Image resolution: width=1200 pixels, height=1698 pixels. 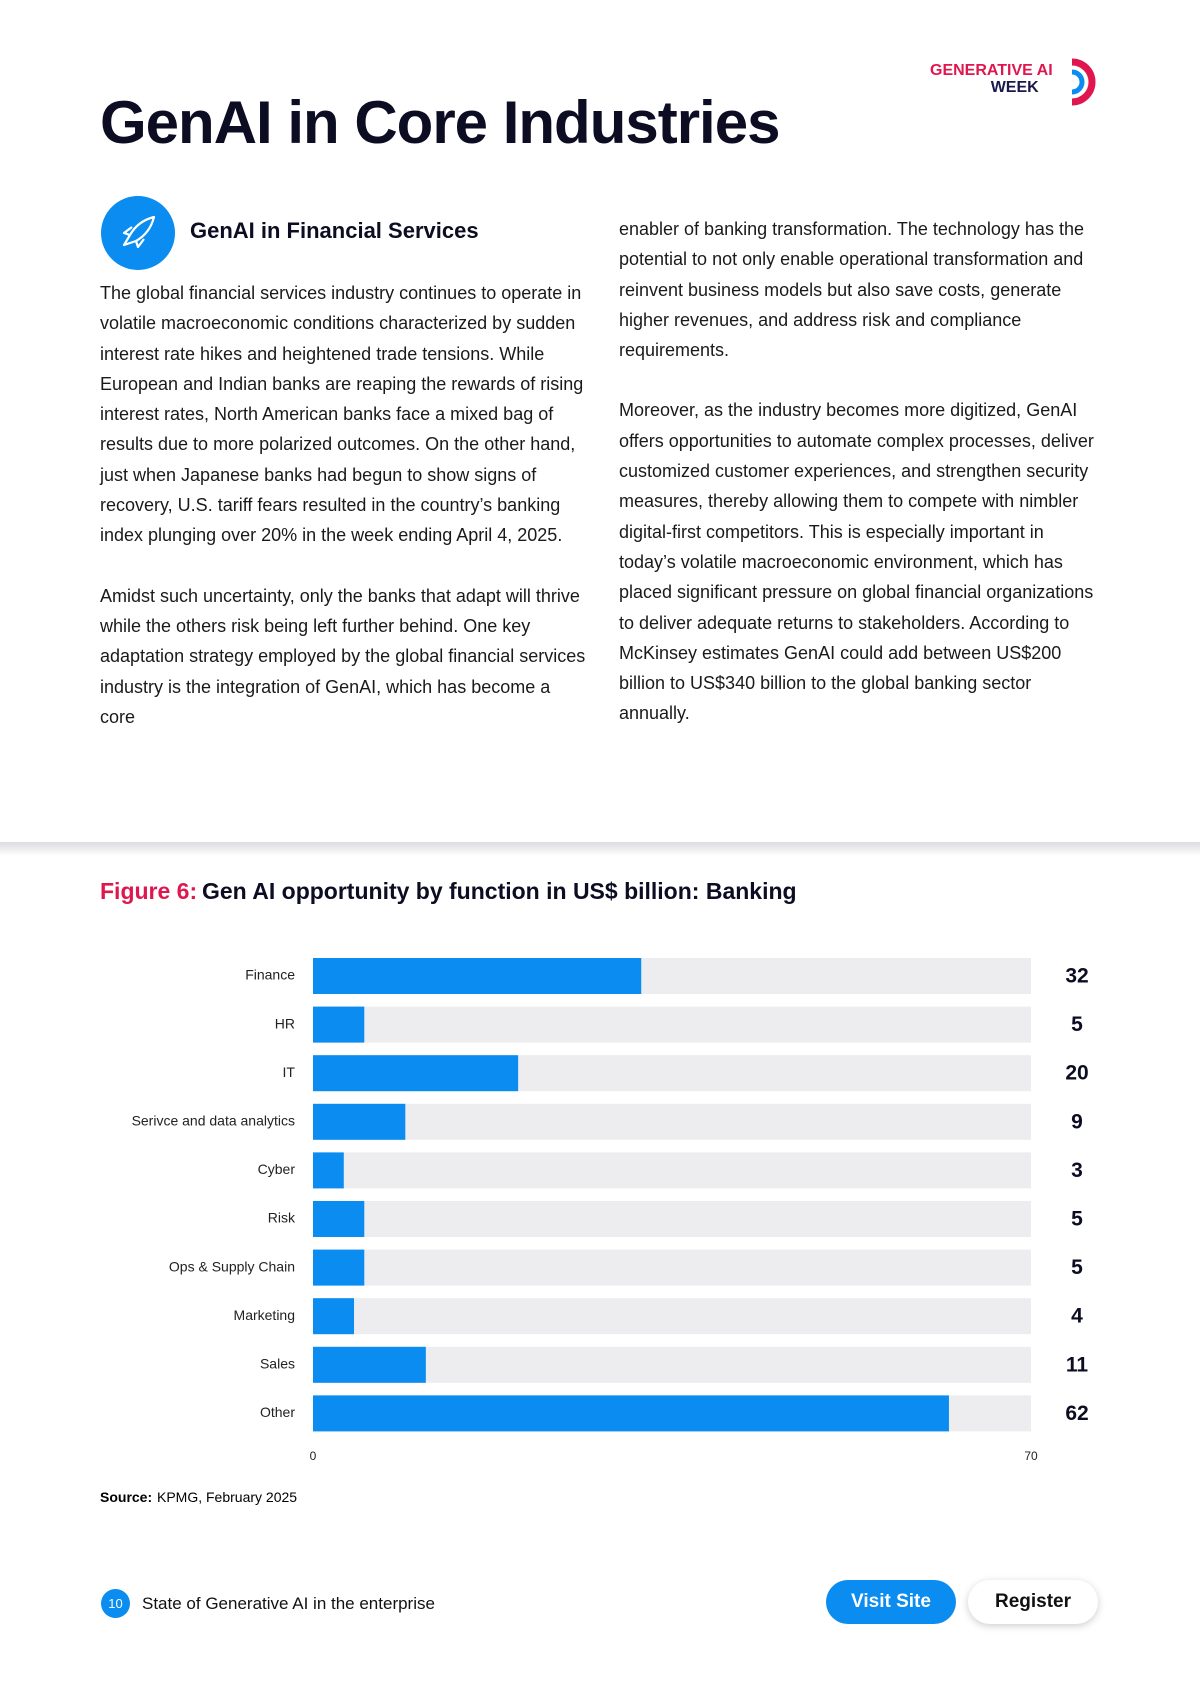 What do you see at coordinates (1077, 1316) in the screenshot?
I see `value-label: 4` at bounding box center [1077, 1316].